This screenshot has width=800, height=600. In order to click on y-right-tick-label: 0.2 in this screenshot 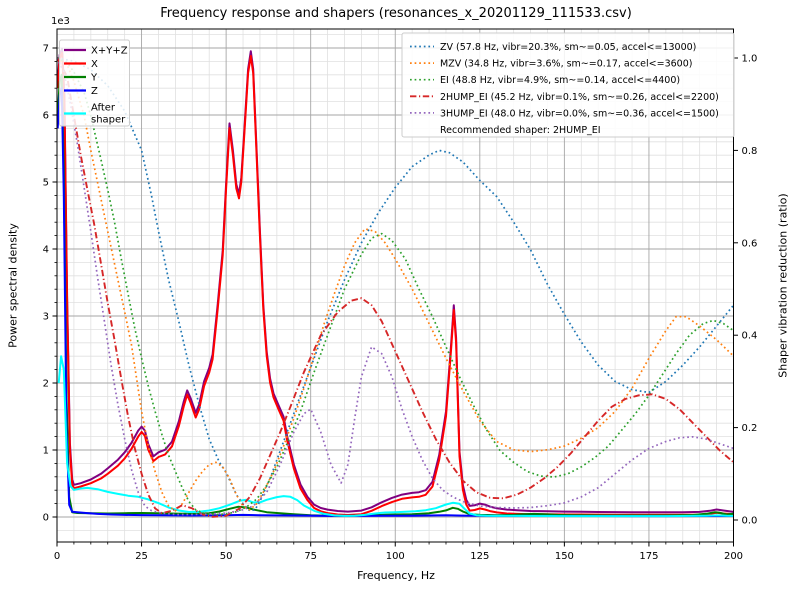, I will do `click(750, 428)`.